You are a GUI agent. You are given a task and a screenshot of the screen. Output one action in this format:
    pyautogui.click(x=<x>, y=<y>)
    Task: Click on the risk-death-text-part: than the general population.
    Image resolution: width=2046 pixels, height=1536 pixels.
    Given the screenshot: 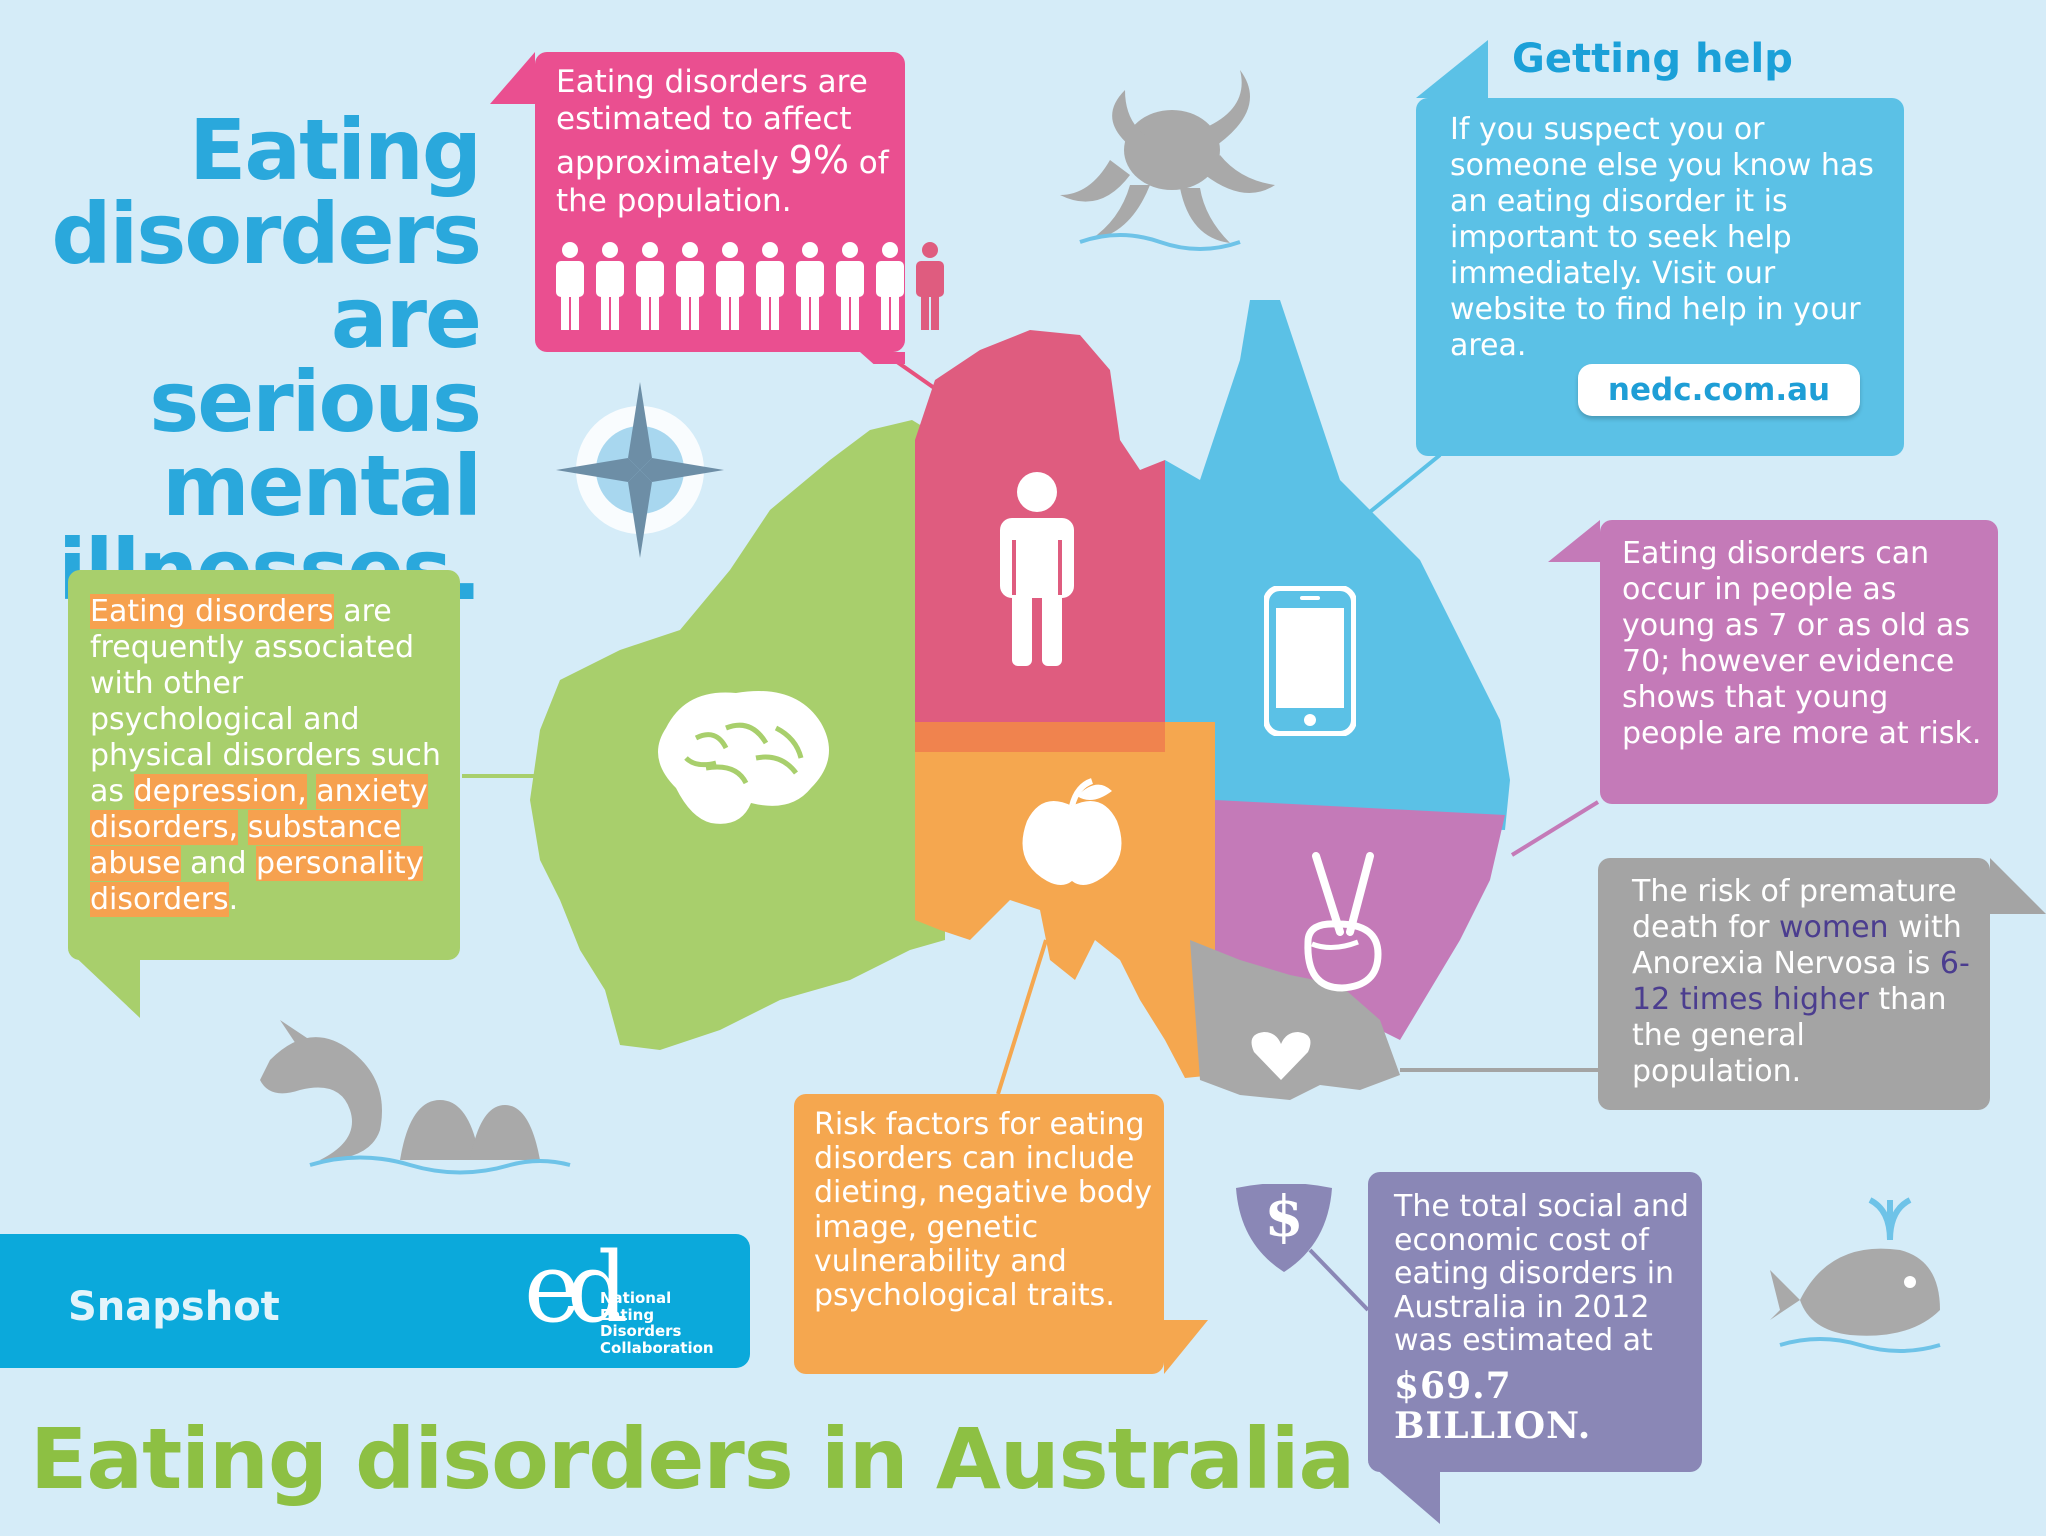 What is the action you would take?
    pyautogui.click(x=1789, y=1035)
    